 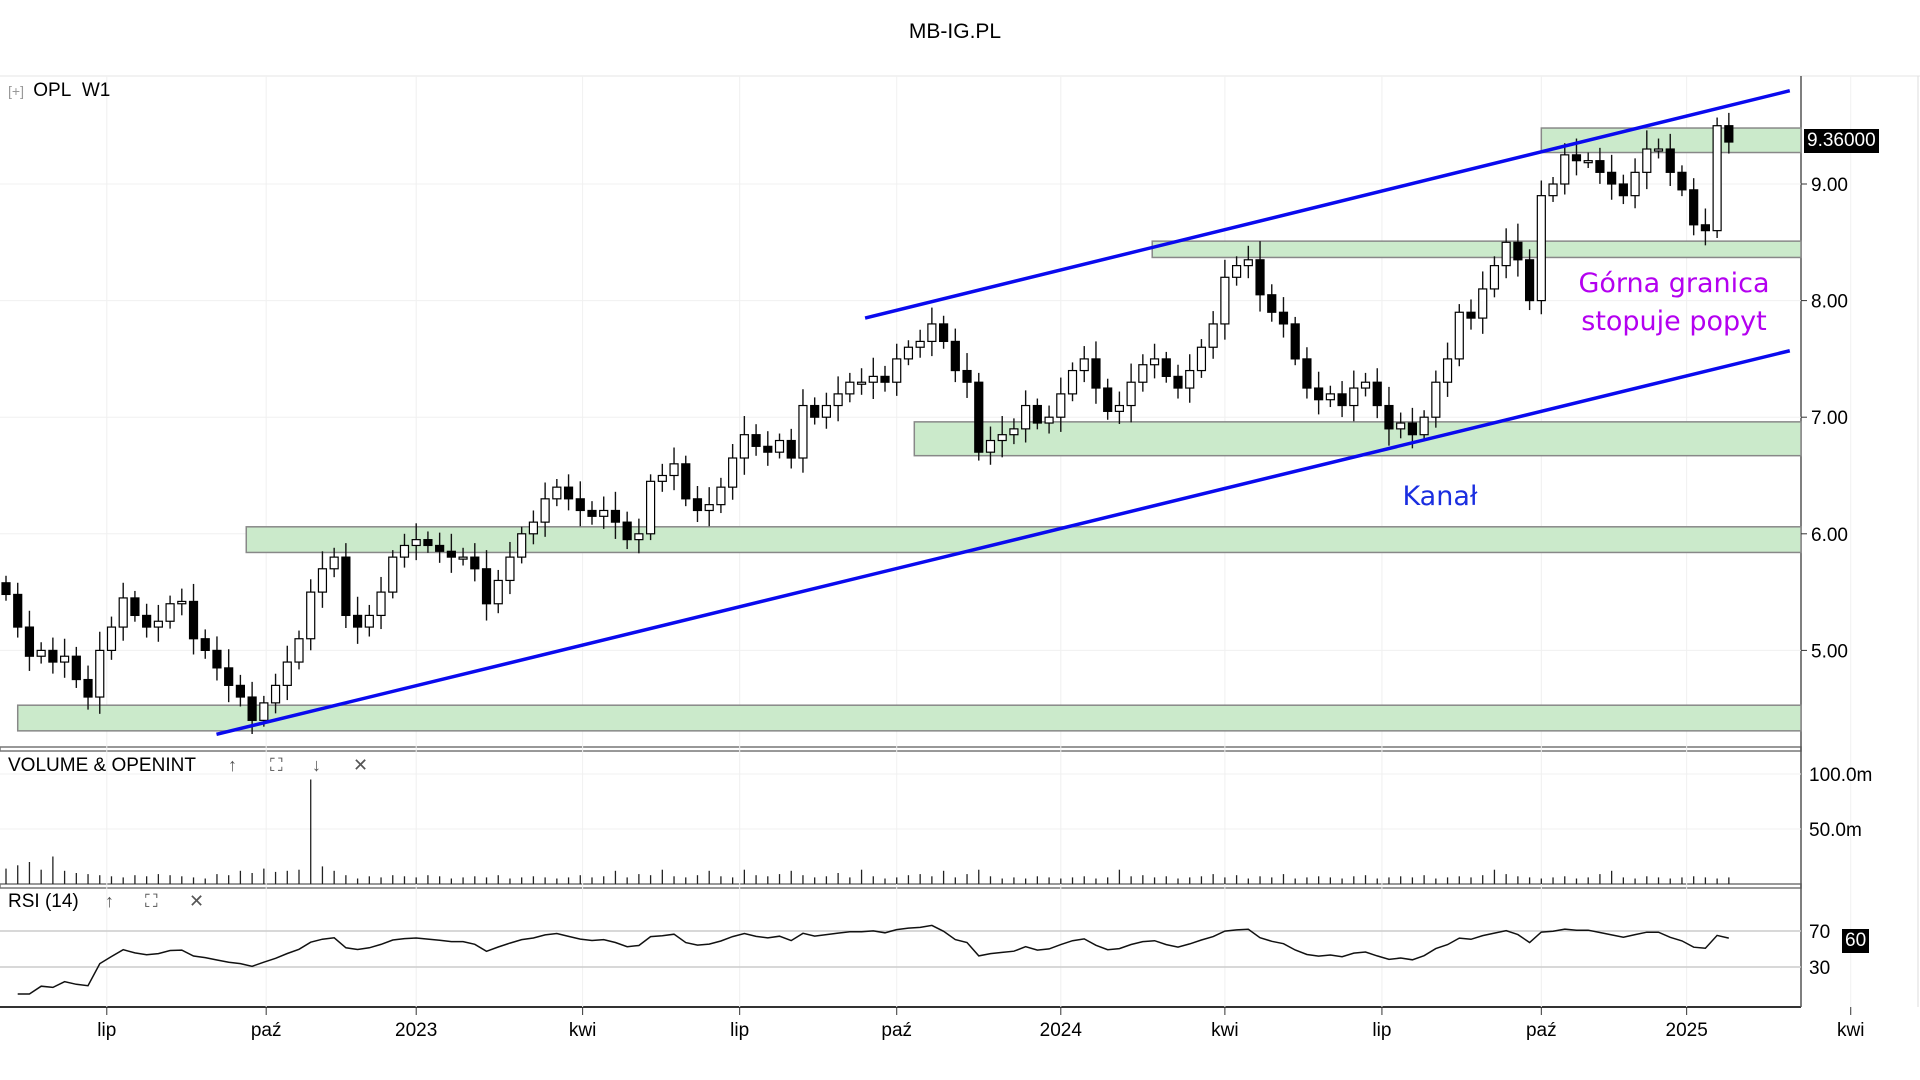 I want to click on last-price-badge: 9.36000, so click(x=1841, y=141).